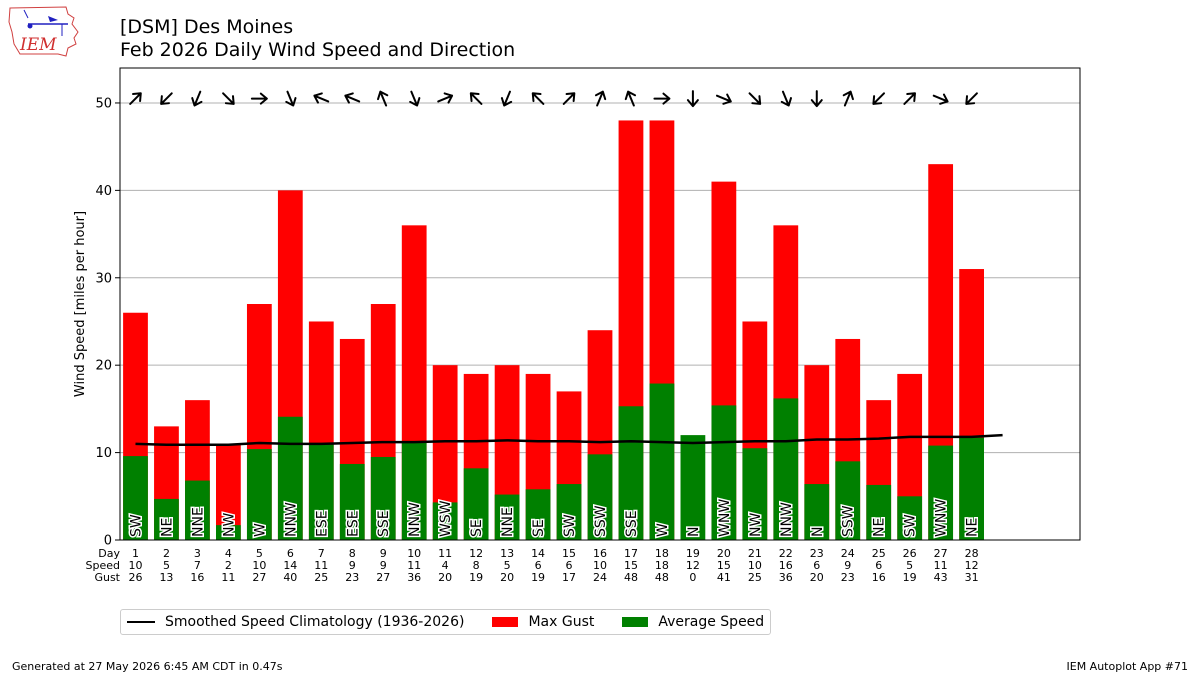  What do you see at coordinates (692, 577) in the screenshot?
I see `table-cell: 0` at bounding box center [692, 577].